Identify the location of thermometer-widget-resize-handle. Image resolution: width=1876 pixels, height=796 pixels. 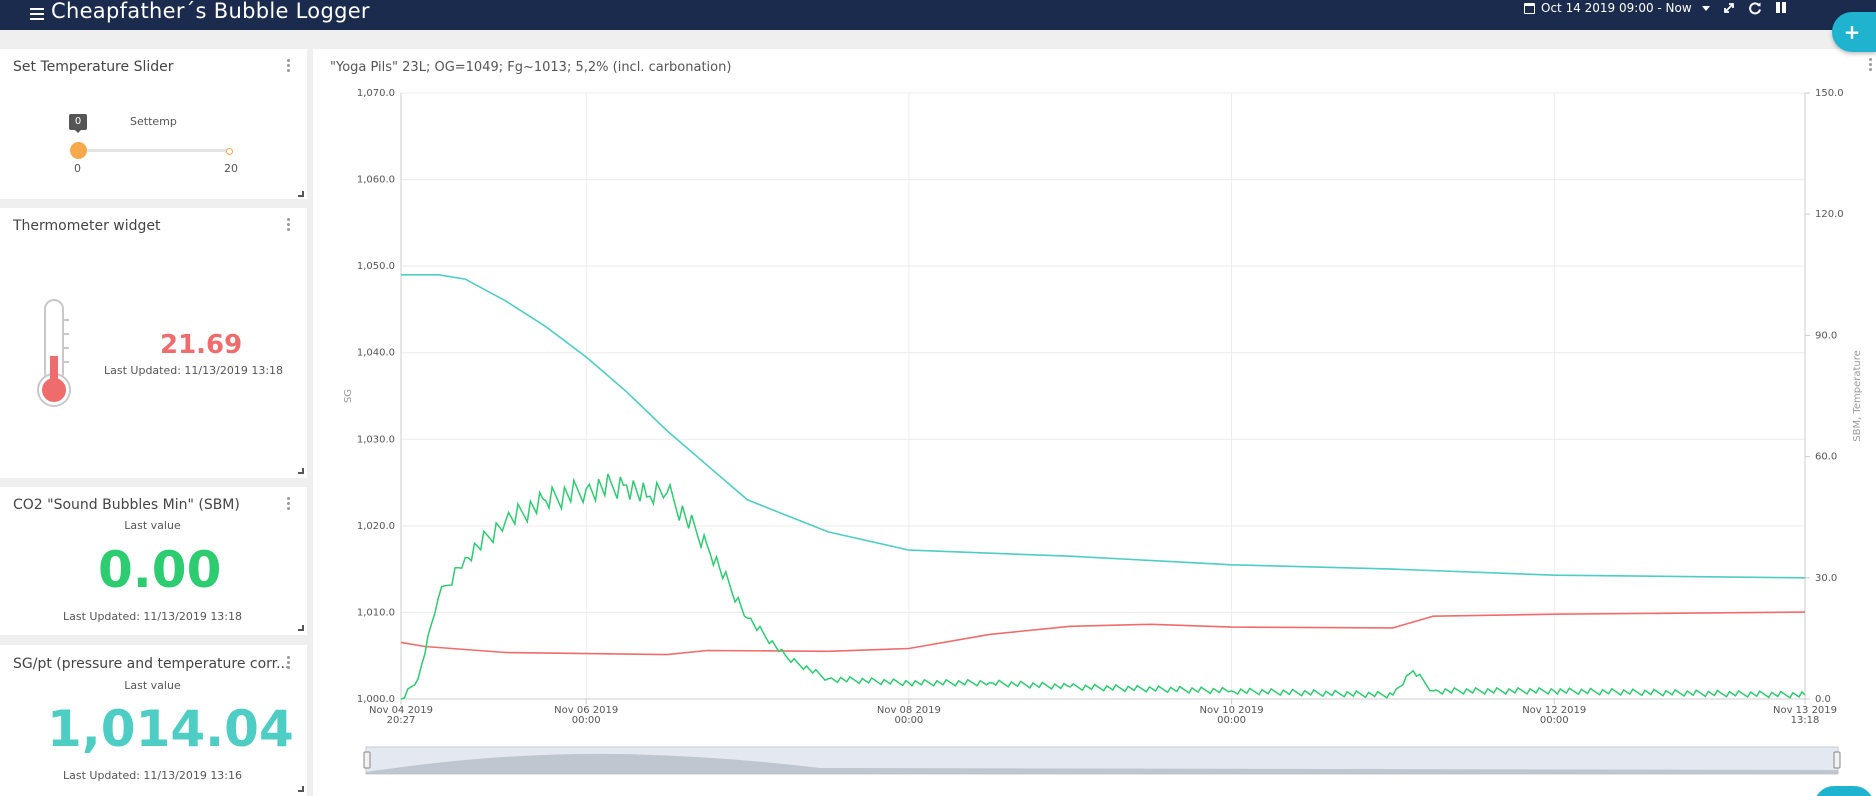
(301, 471).